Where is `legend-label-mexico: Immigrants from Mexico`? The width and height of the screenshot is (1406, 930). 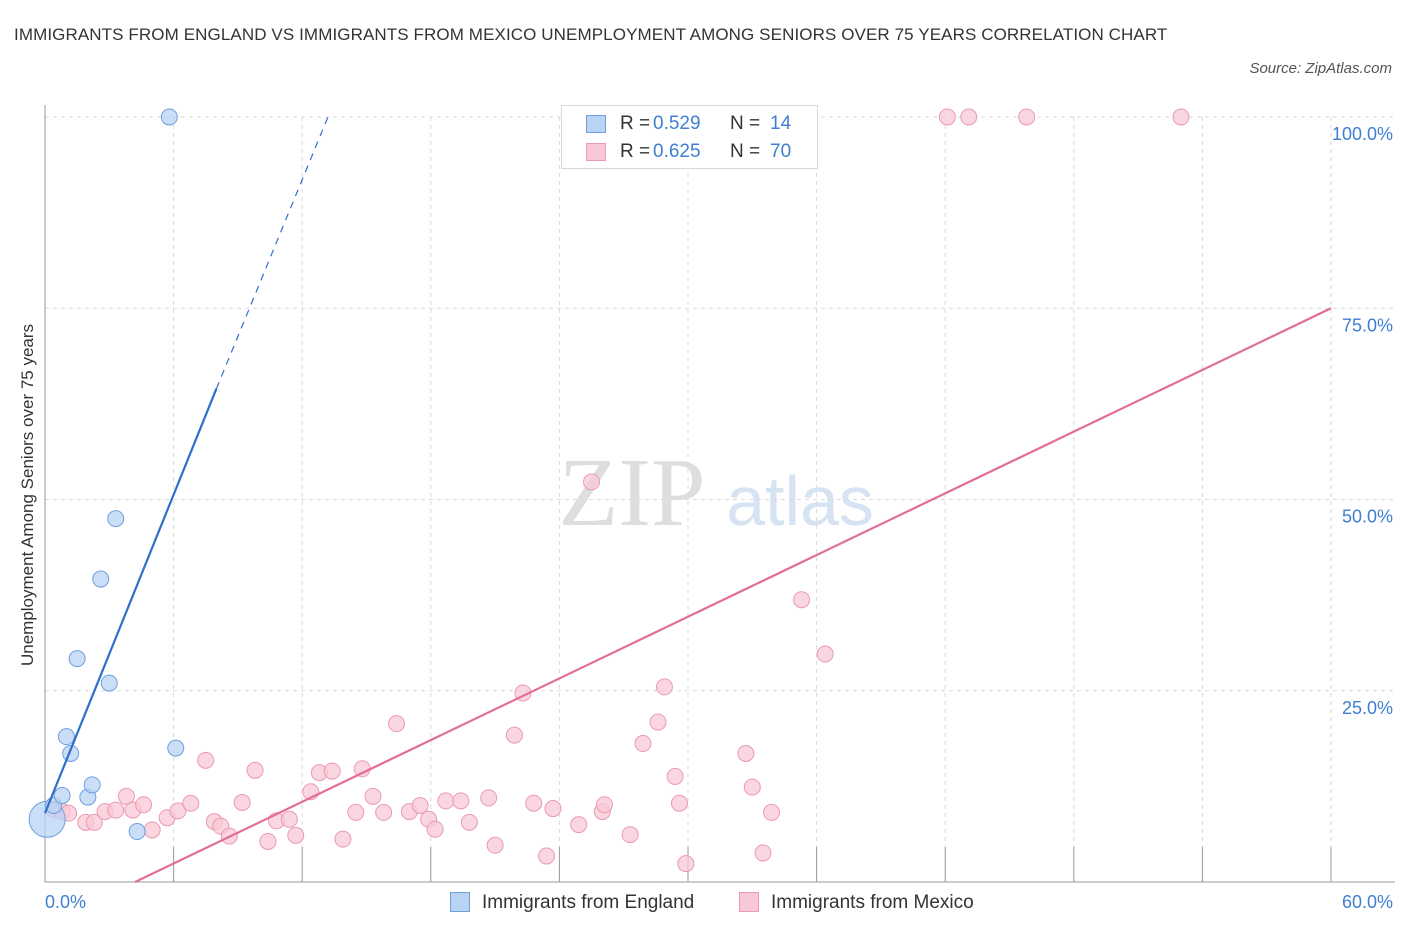 legend-label-mexico: Immigrants from Mexico is located at coordinates (872, 902).